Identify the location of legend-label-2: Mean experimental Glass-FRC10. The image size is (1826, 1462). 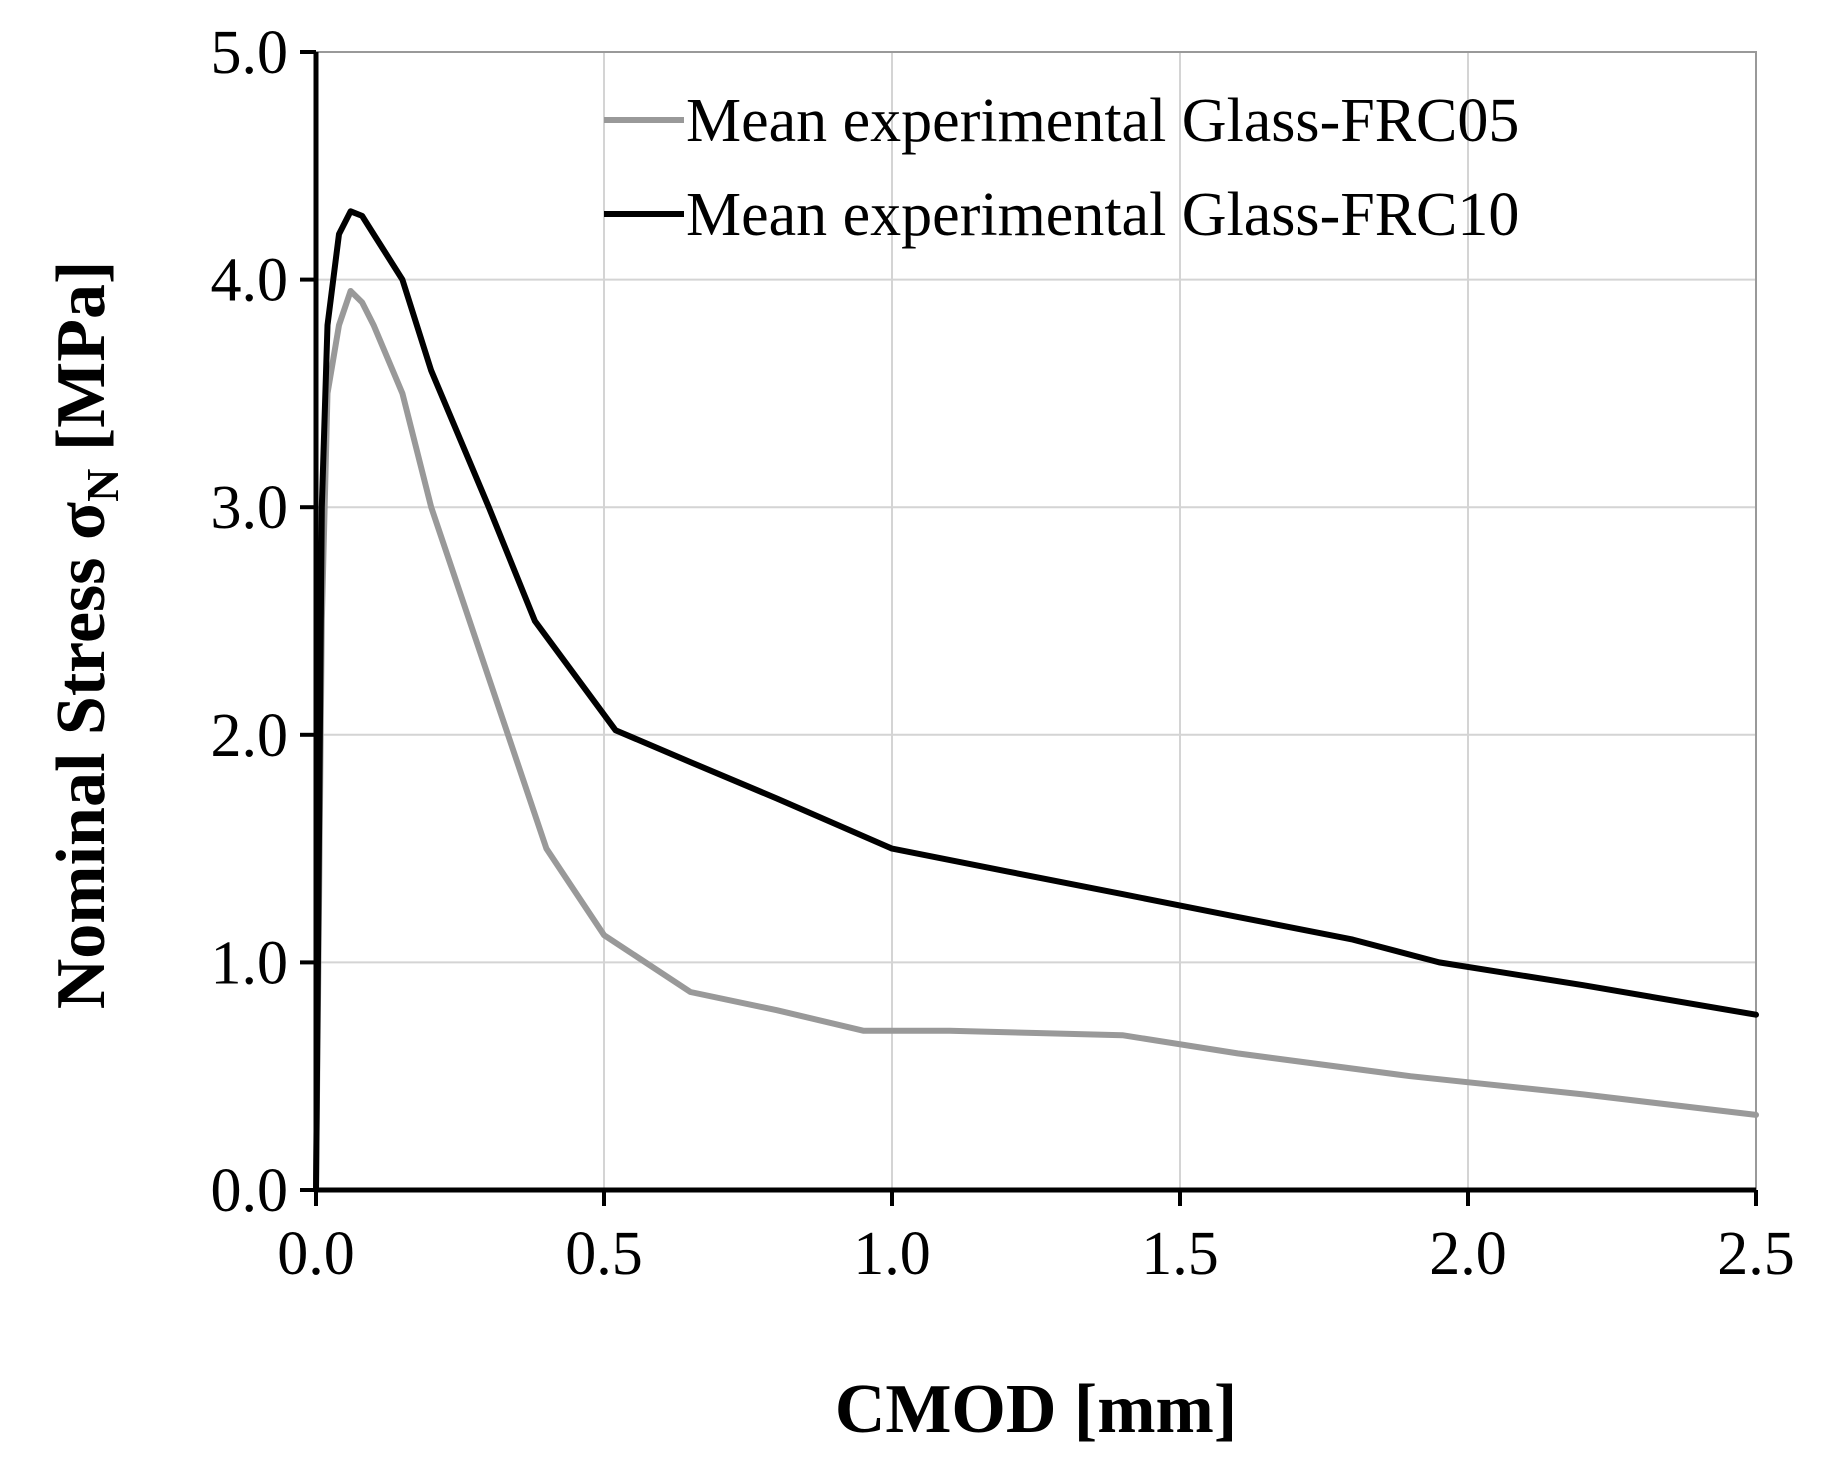
(1102, 215).